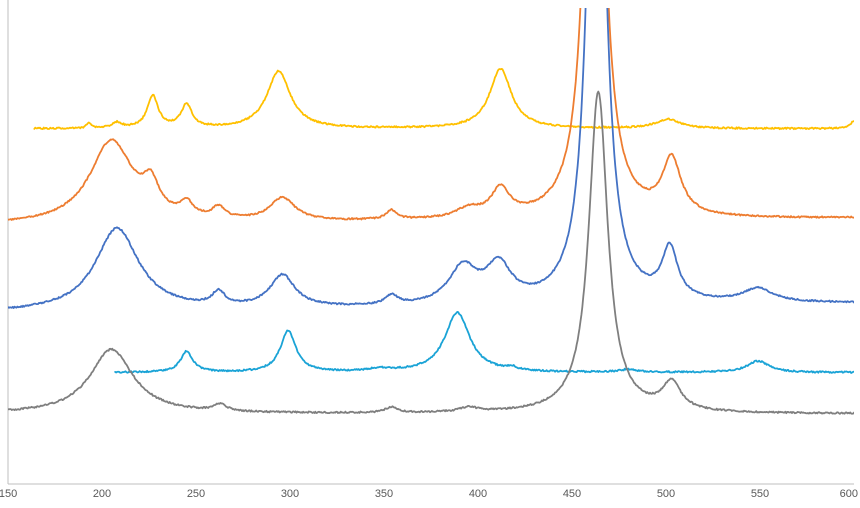  I want to click on x-tick-label: 550, so click(760, 494).